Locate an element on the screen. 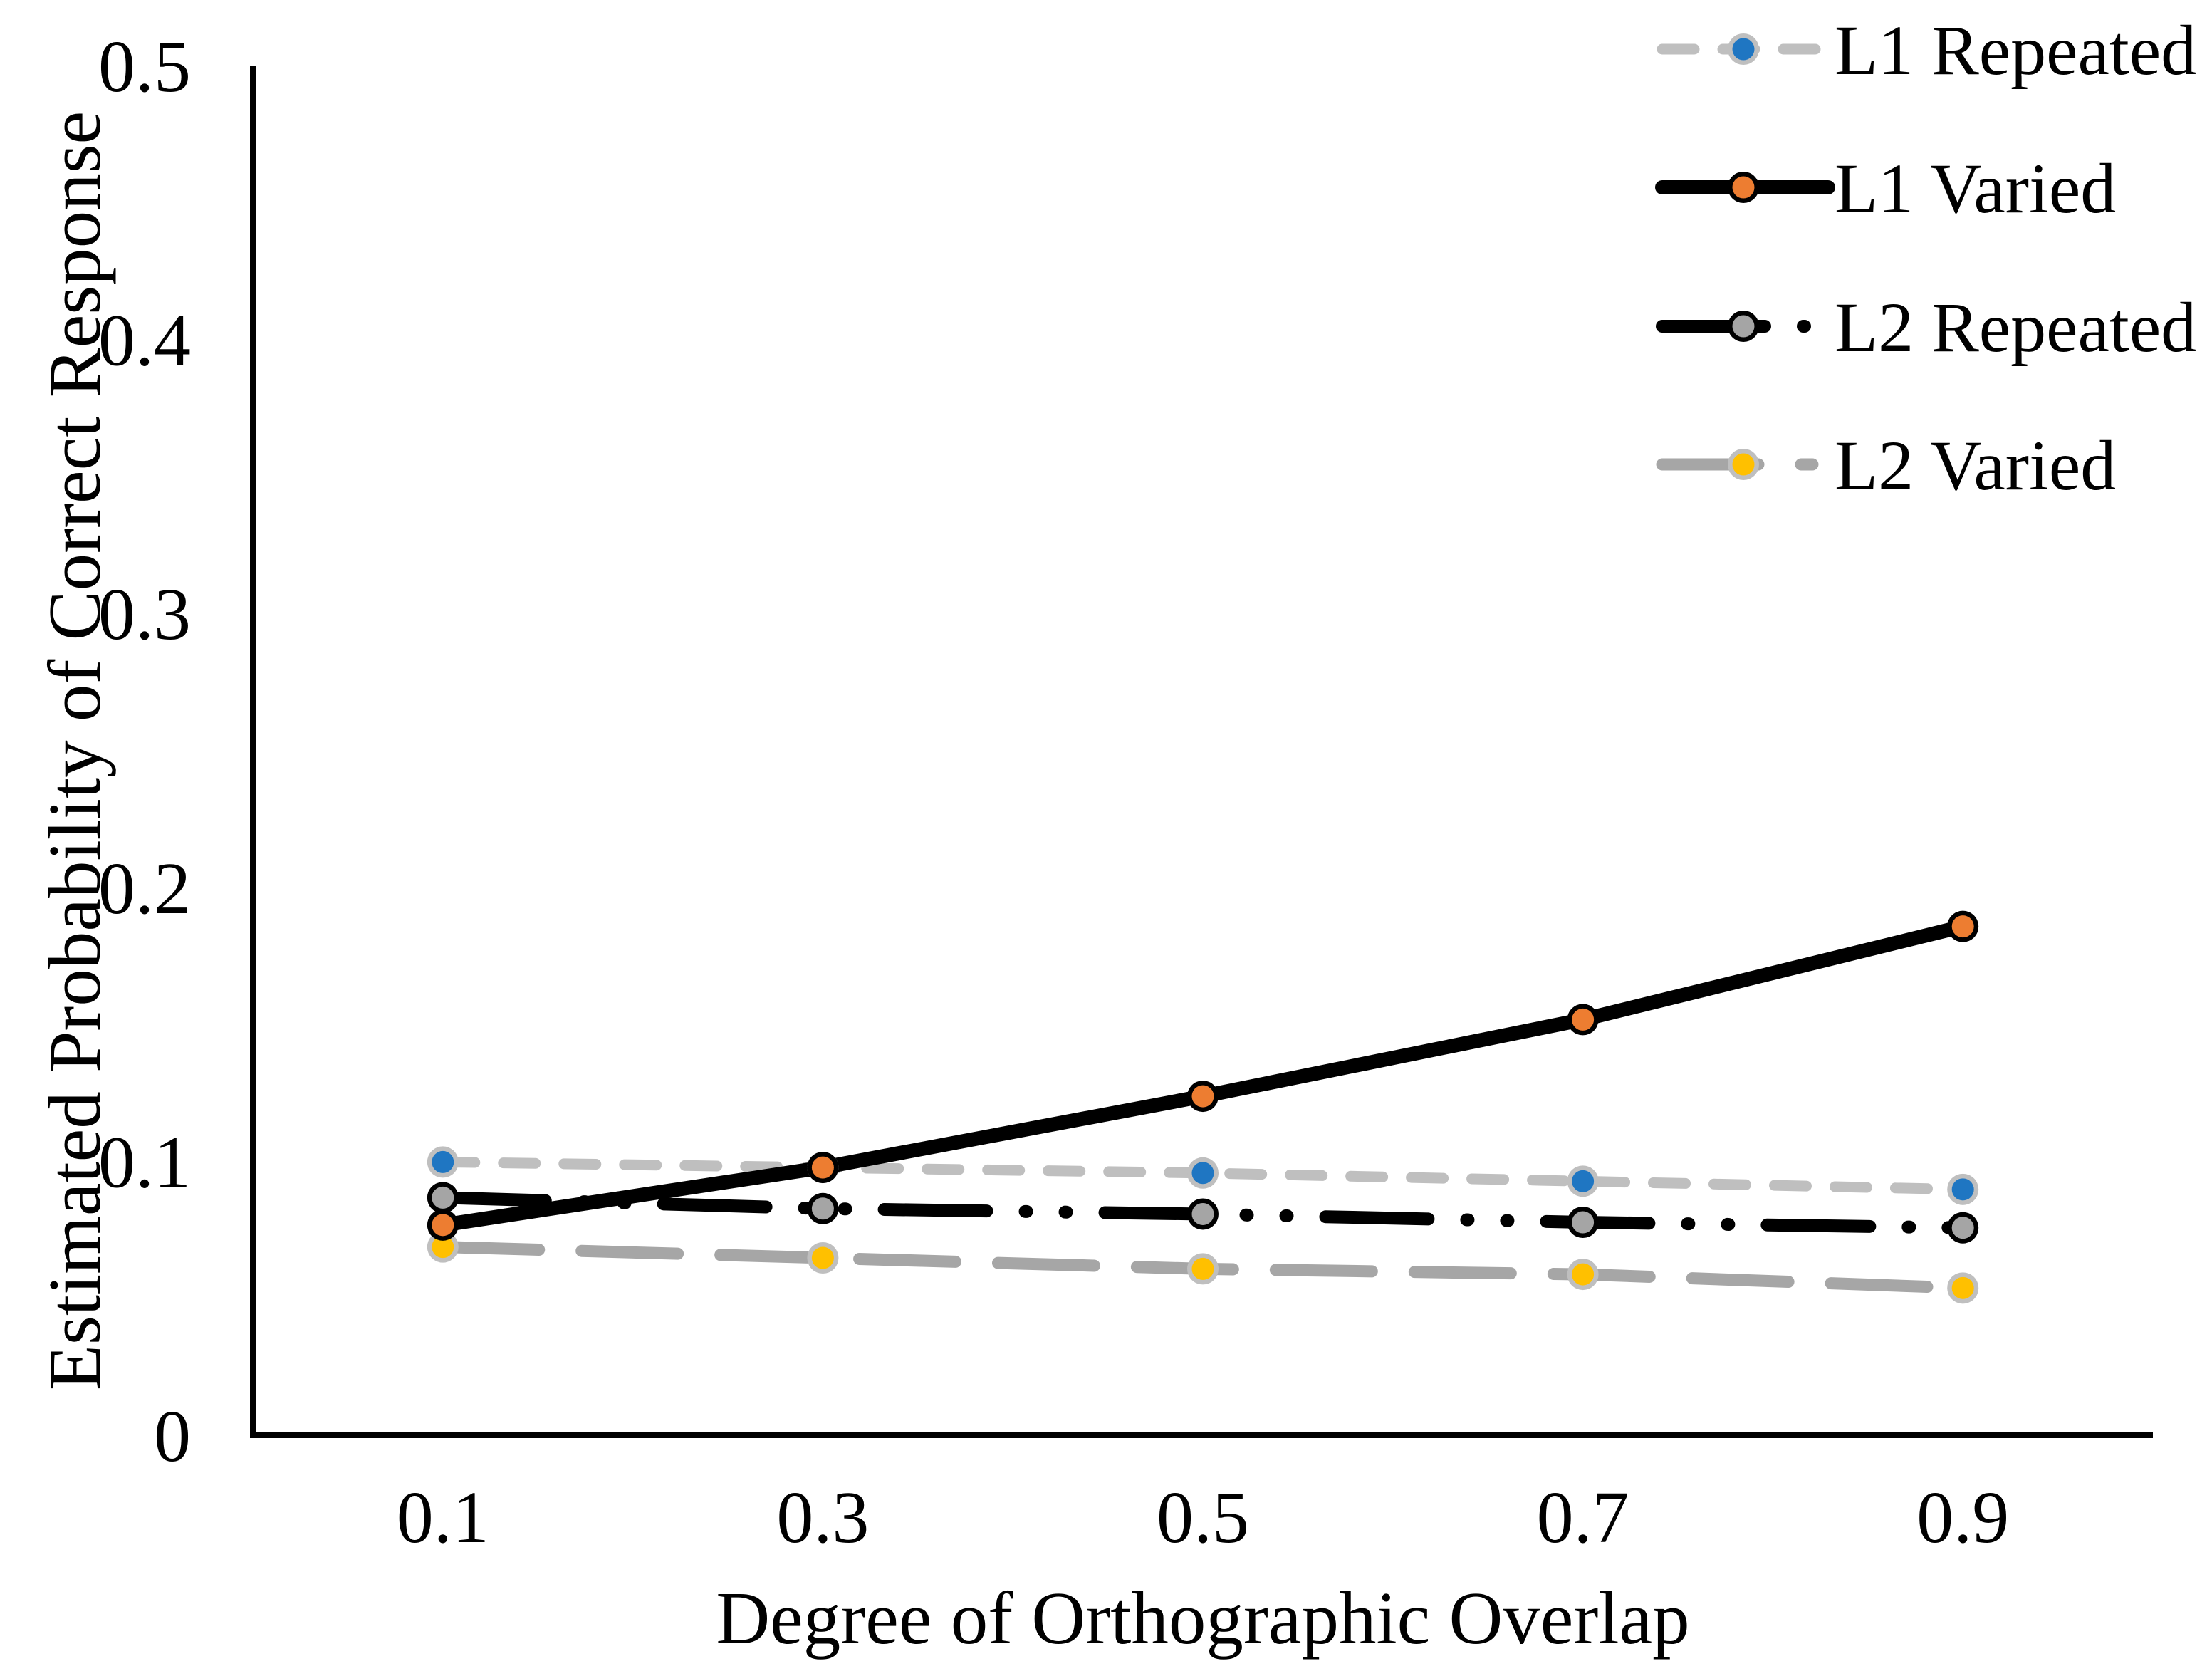 This screenshot has width=2212, height=1676. x-tick-label: 0.1 is located at coordinates (443, 1518).